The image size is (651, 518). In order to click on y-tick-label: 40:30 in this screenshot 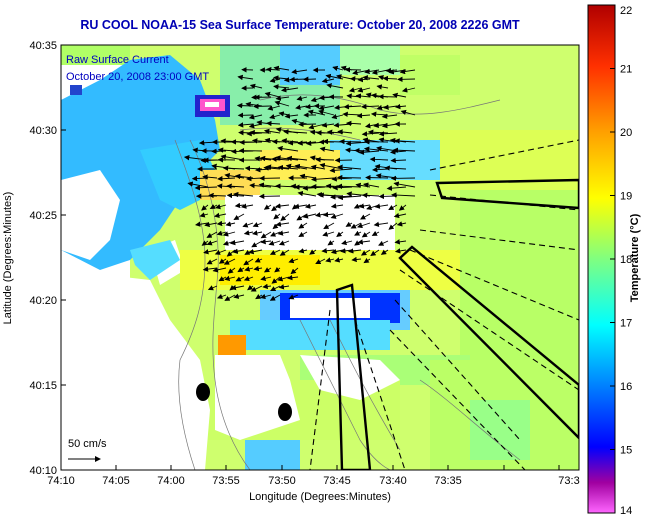, I will do `click(43, 131)`.